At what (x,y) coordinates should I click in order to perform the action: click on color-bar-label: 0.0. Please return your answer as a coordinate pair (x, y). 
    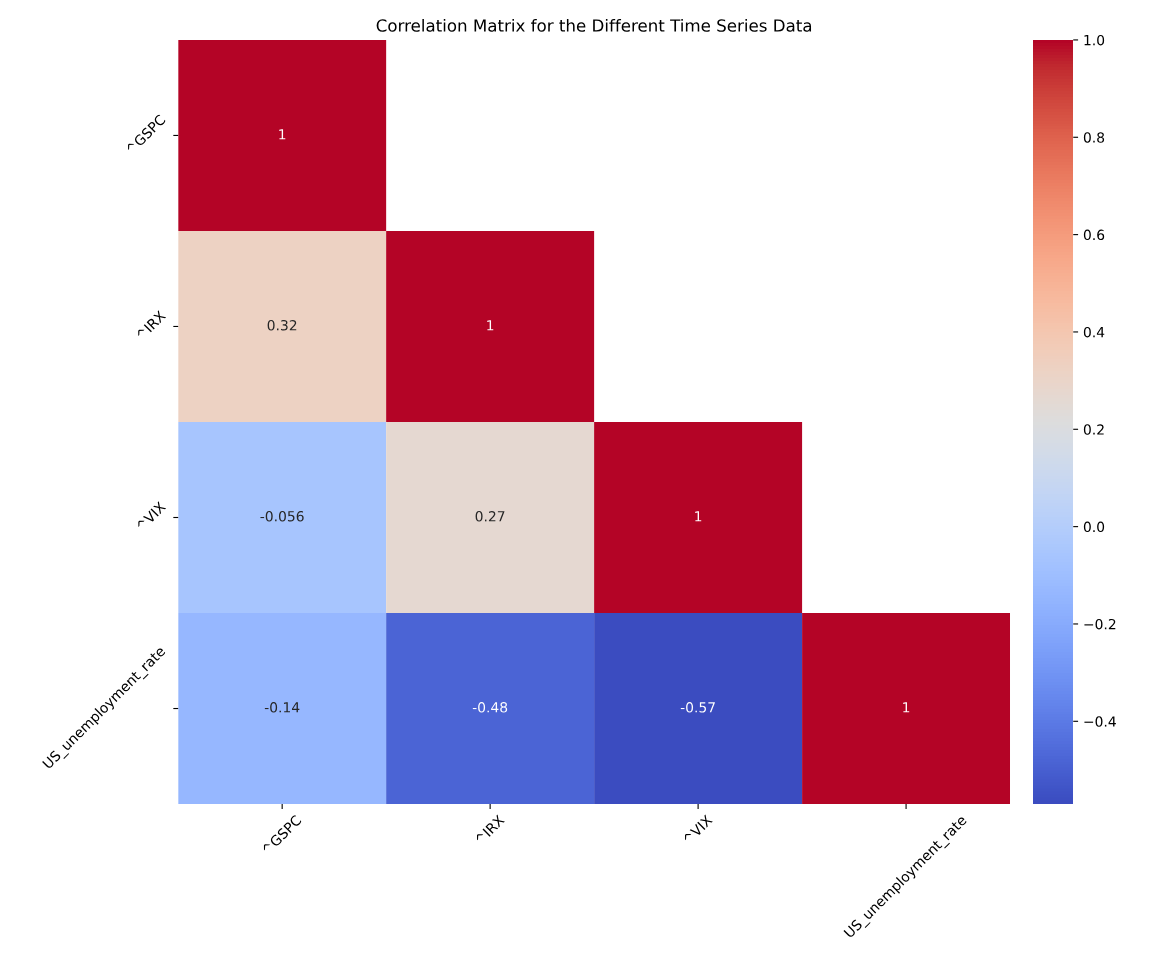
    Looking at the image, I should click on (1094, 527).